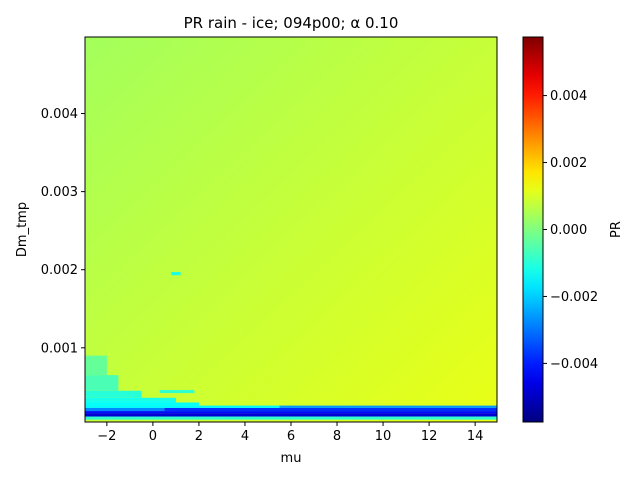  Describe the element at coordinates (22, 229) in the screenshot. I see `y-axis-label: Dm_tmp` at that location.